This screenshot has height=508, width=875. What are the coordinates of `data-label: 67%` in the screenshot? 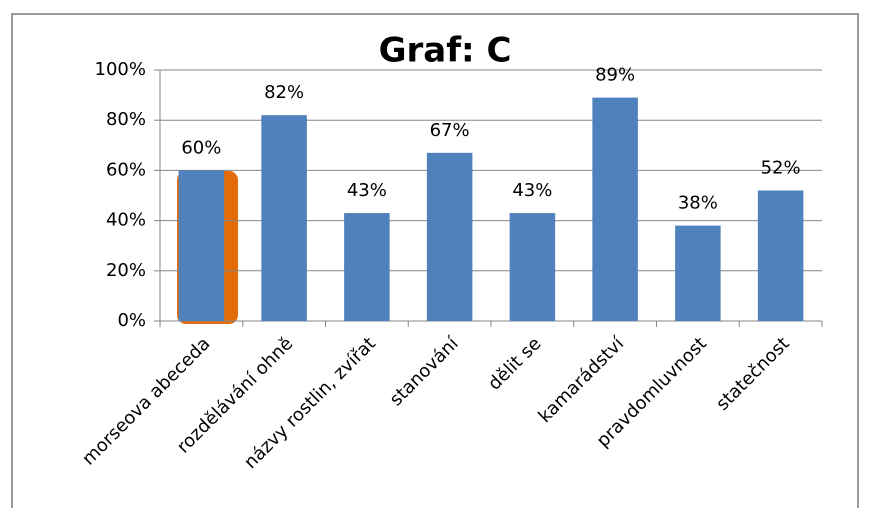 It's located at (450, 130).